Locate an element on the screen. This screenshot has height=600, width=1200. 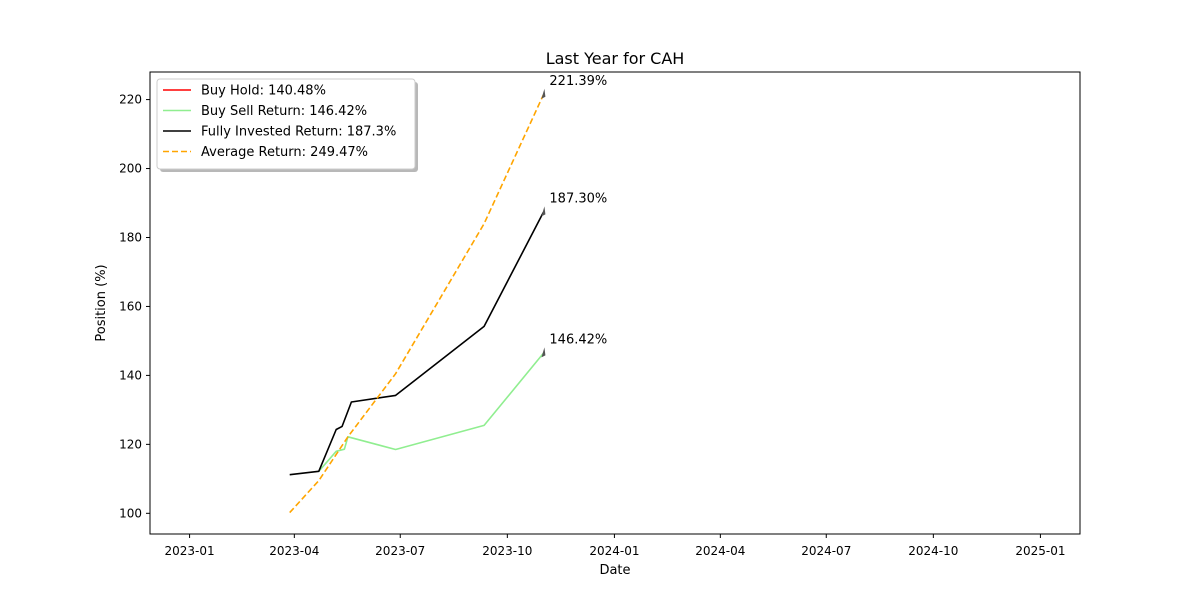
y-tick-label: 120 is located at coordinates (130, 444).